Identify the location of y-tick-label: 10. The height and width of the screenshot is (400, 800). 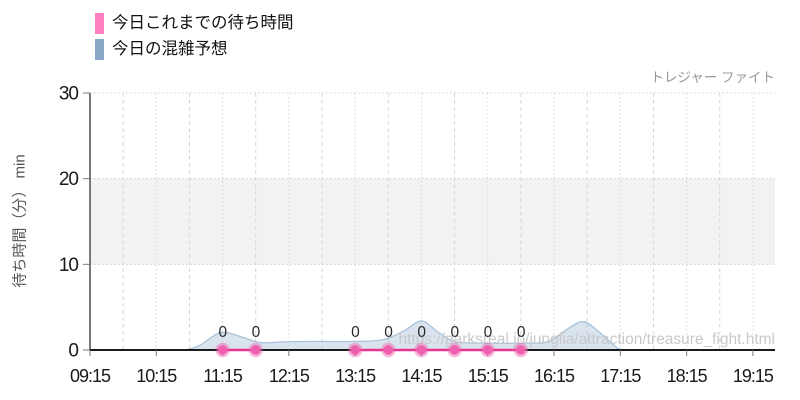
(69, 265).